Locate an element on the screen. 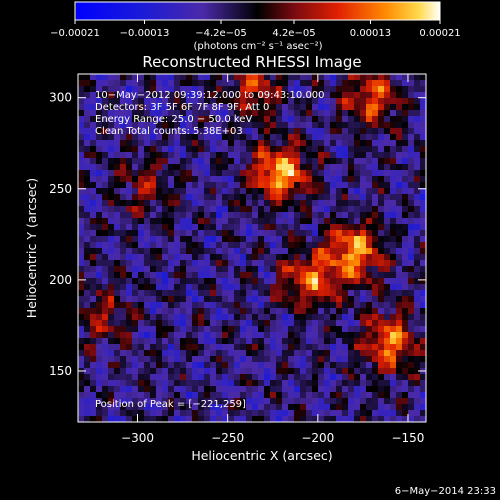 This screenshot has height=500, width=500. x-tick-label: −250 is located at coordinates (227, 438).